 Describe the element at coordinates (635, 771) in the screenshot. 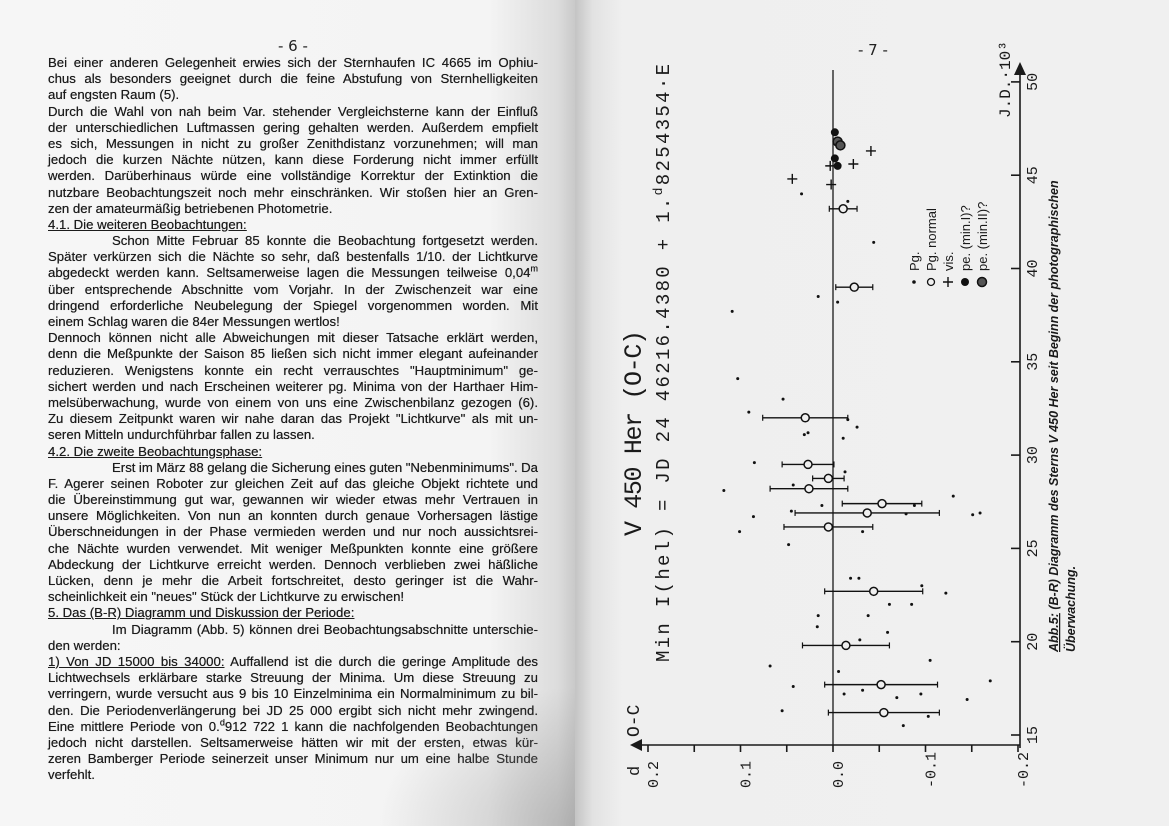

I see `y-axis-unit: d` at that location.